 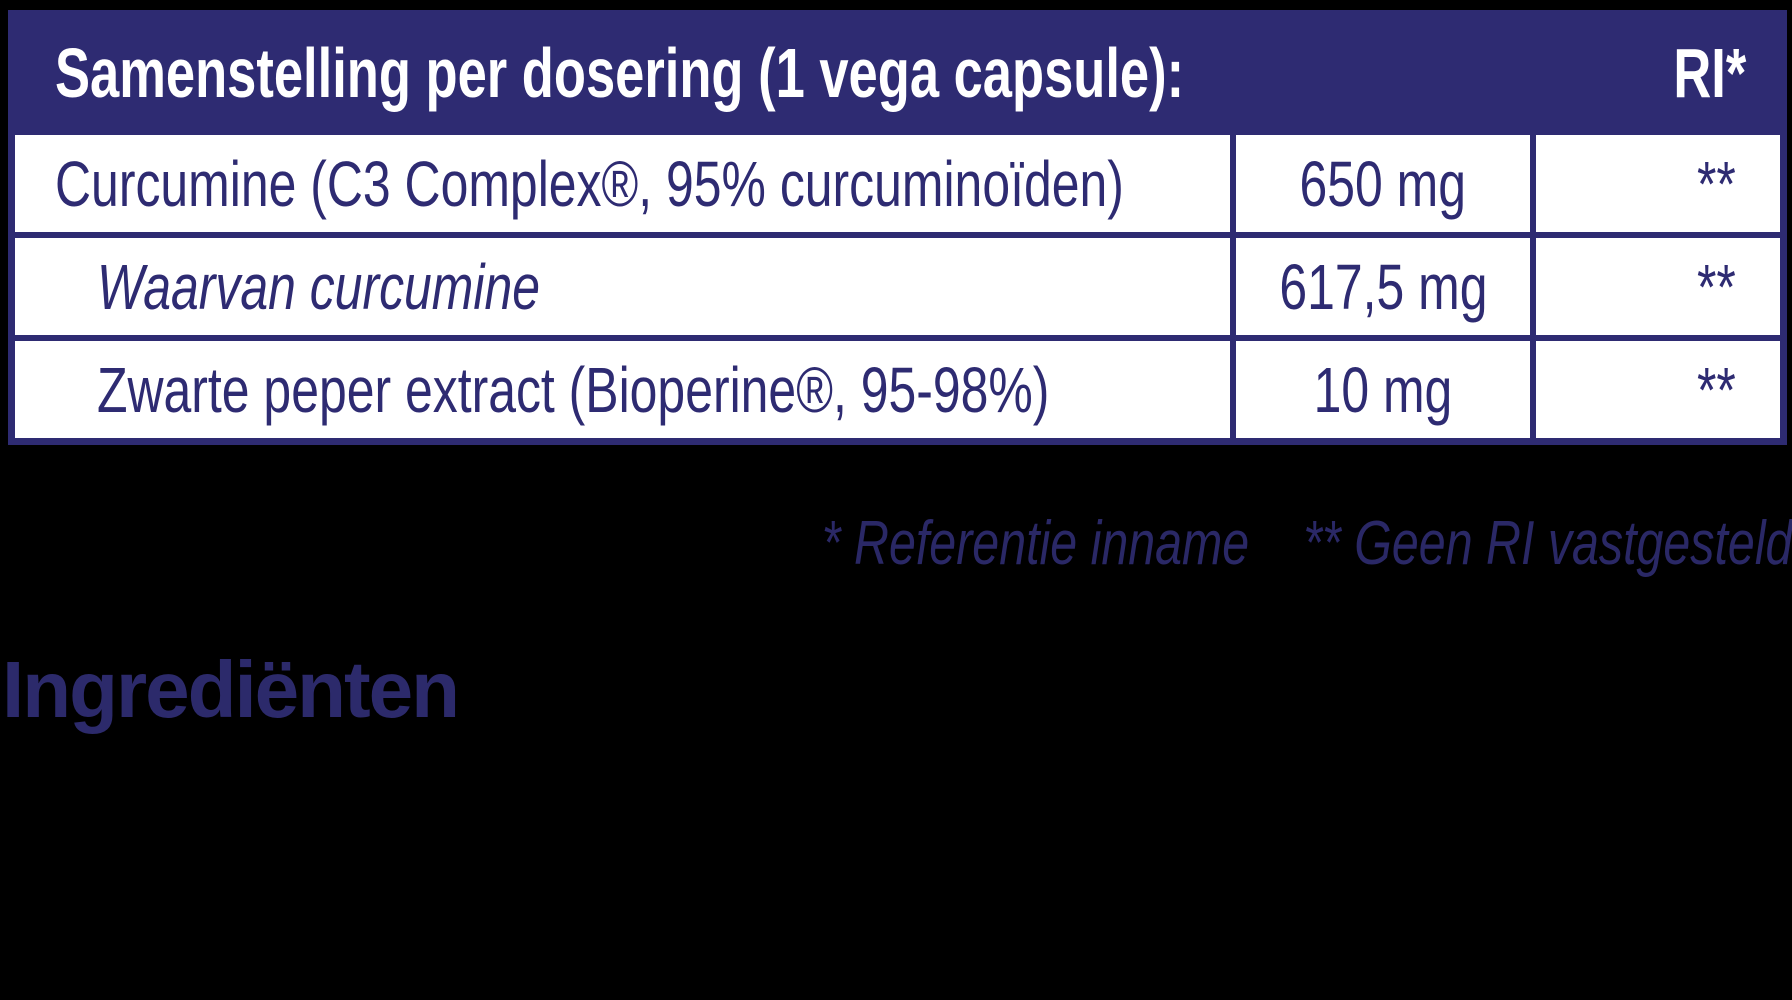 What do you see at coordinates (231, 689) in the screenshot?
I see `ingredients-heading: Ingrediënten` at bounding box center [231, 689].